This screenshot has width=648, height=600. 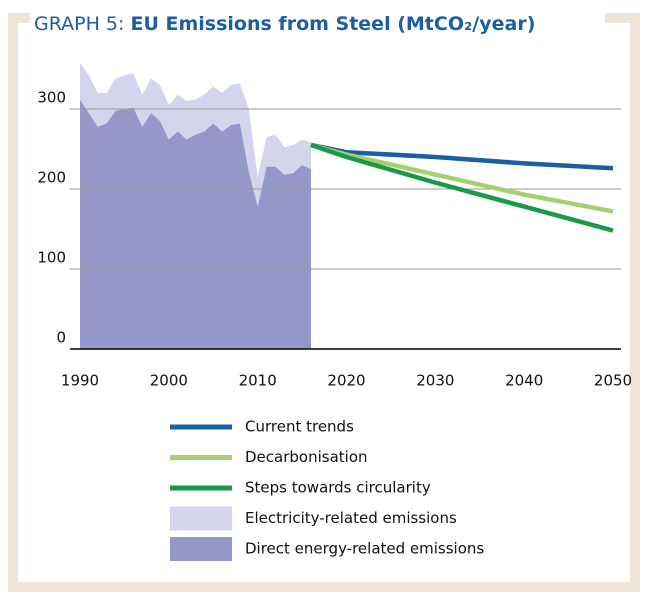 I want to click on legend-label: Decarbonisation, so click(x=306, y=457).